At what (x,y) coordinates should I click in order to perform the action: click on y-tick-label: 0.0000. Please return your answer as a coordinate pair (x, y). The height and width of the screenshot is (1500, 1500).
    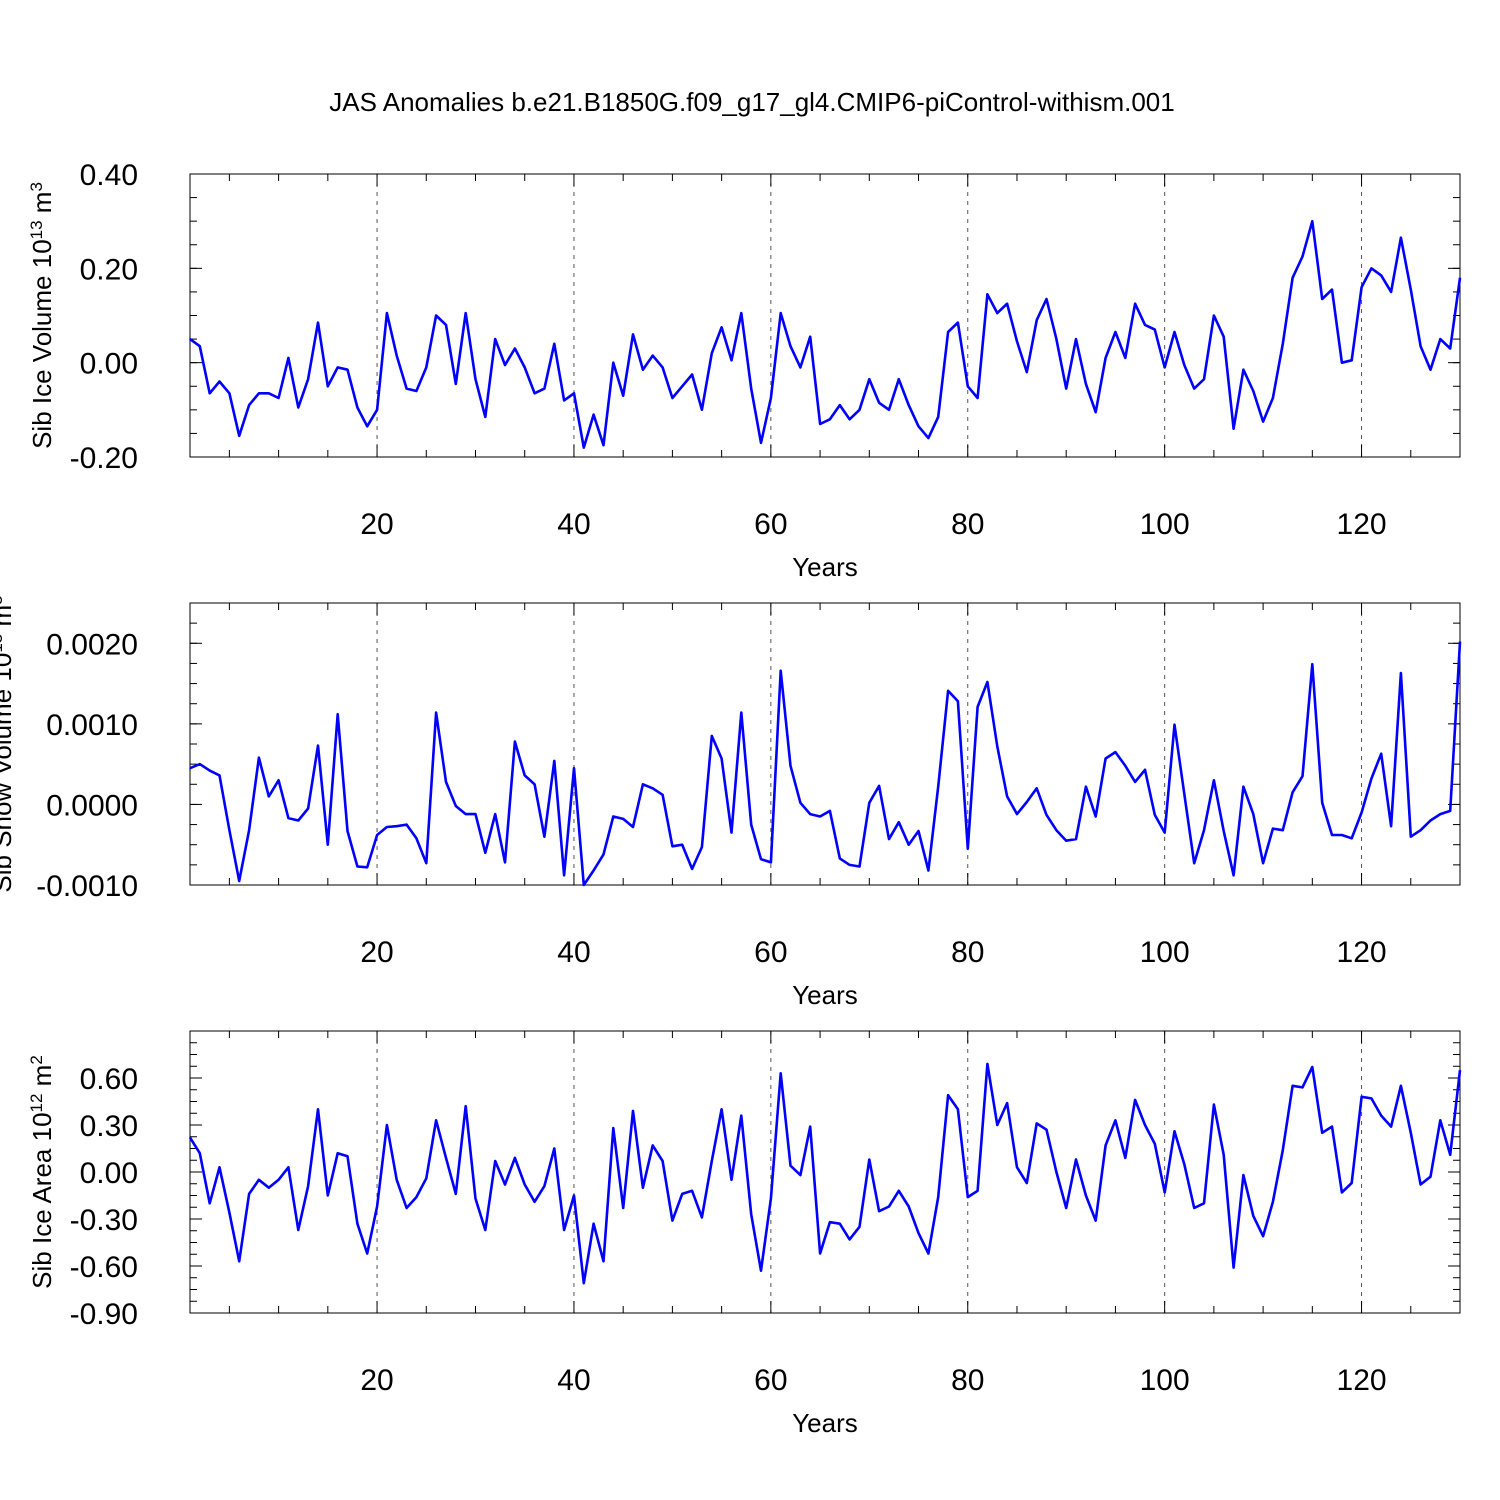
    Looking at the image, I should click on (92, 805).